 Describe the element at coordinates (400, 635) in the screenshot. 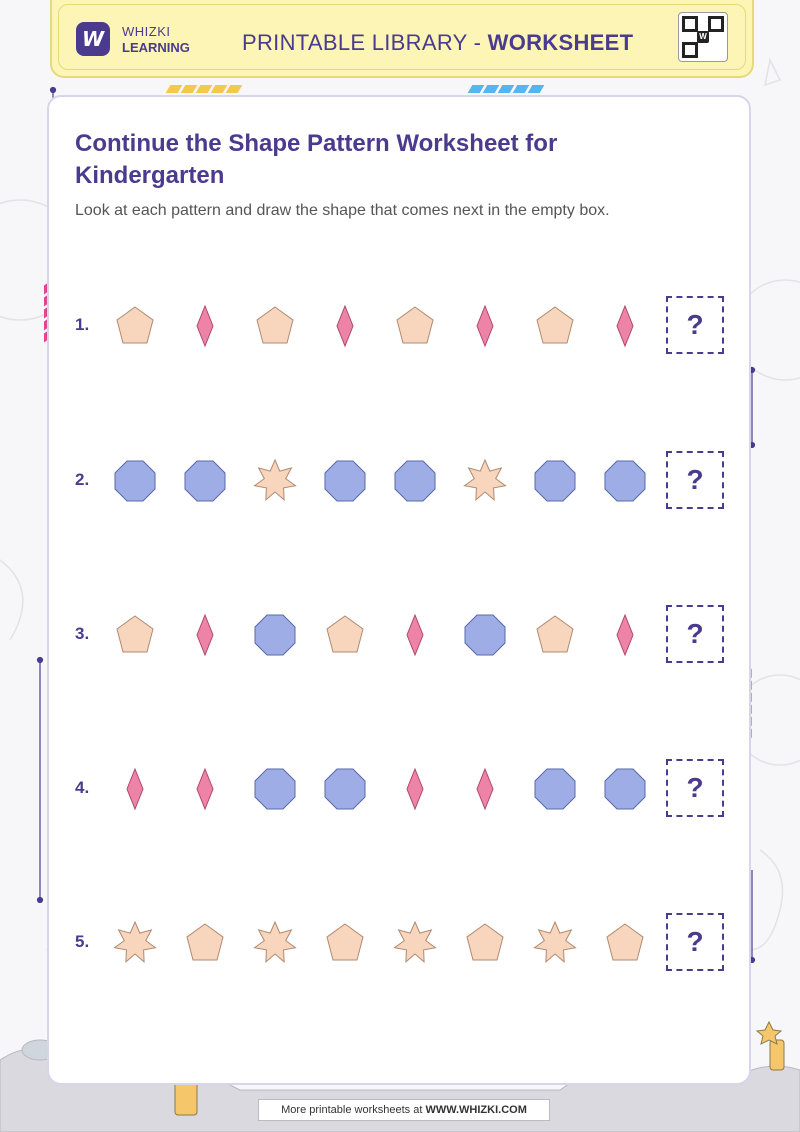

I see `pattern-row: 3.?` at that location.